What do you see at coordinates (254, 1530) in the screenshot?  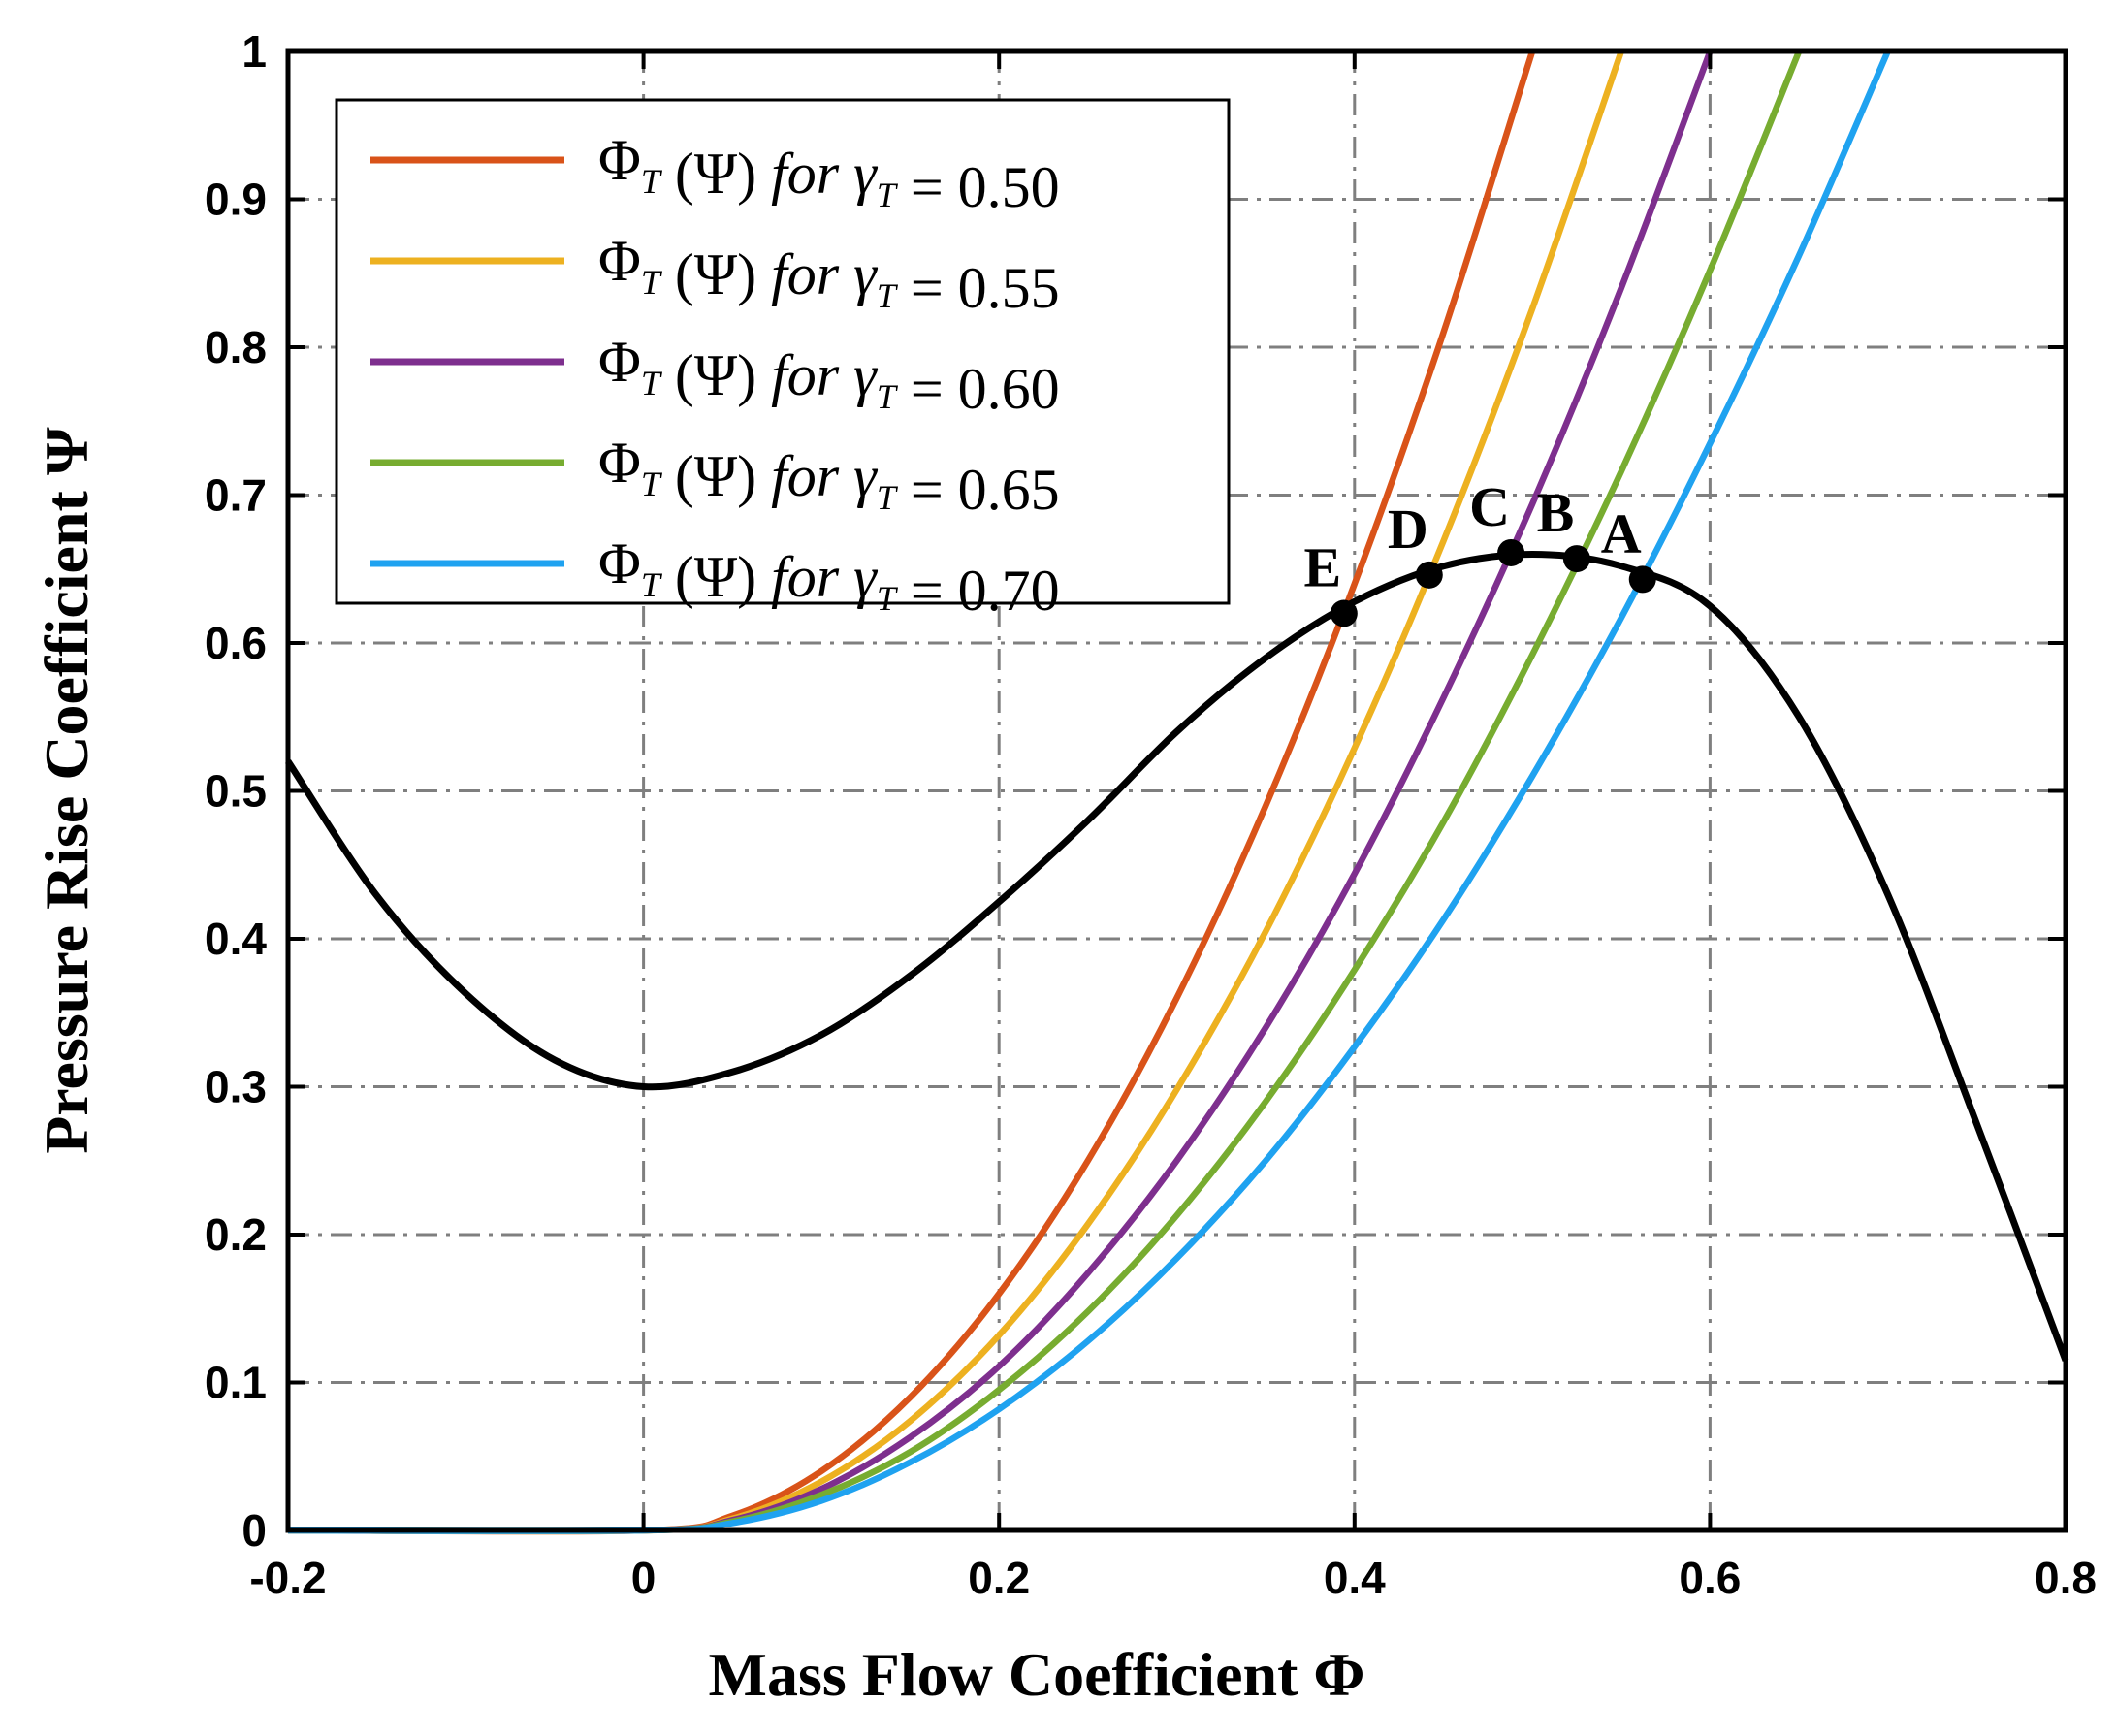 I see `y-tick-label: 0` at bounding box center [254, 1530].